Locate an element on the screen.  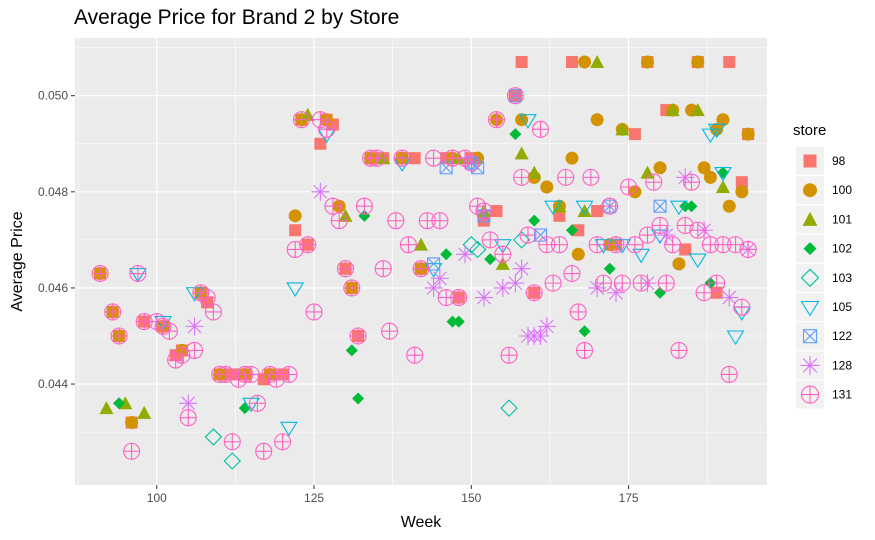
legend: store 98 100 101 102 103 105 122 128 131 is located at coordinates (822, 265).